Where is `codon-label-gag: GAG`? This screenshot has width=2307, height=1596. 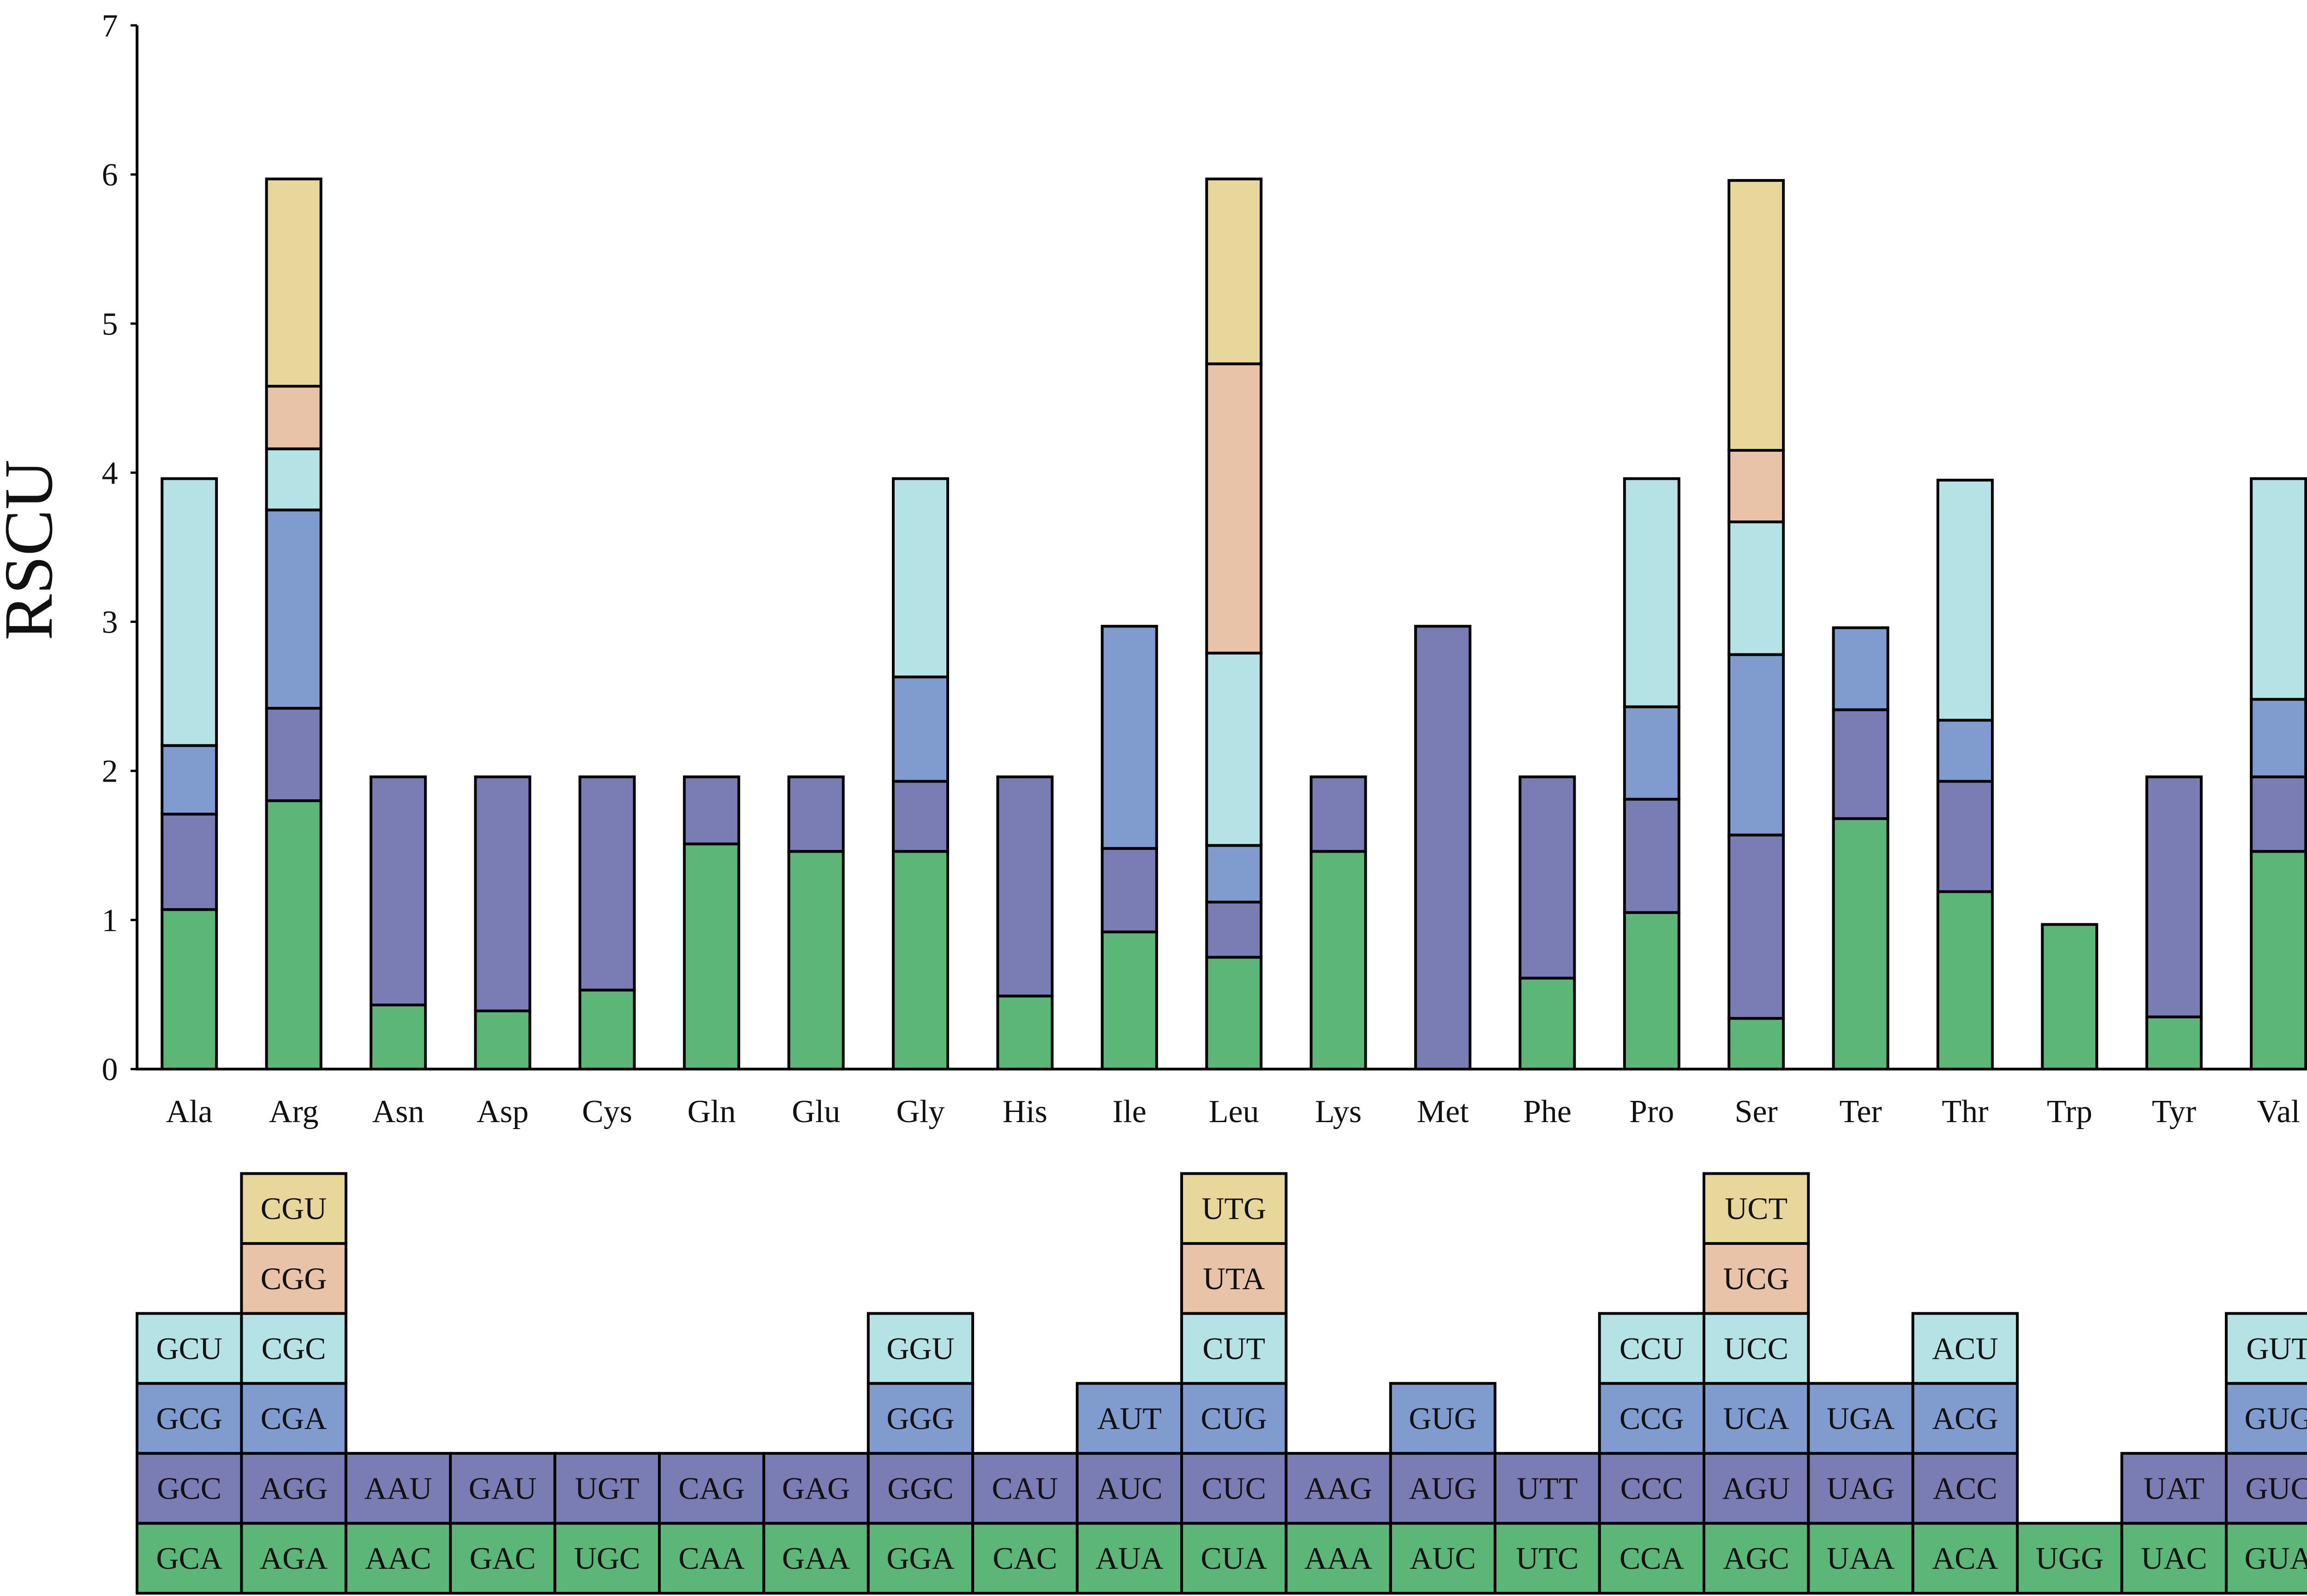 codon-label-gag: GAG is located at coordinates (816, 1488).